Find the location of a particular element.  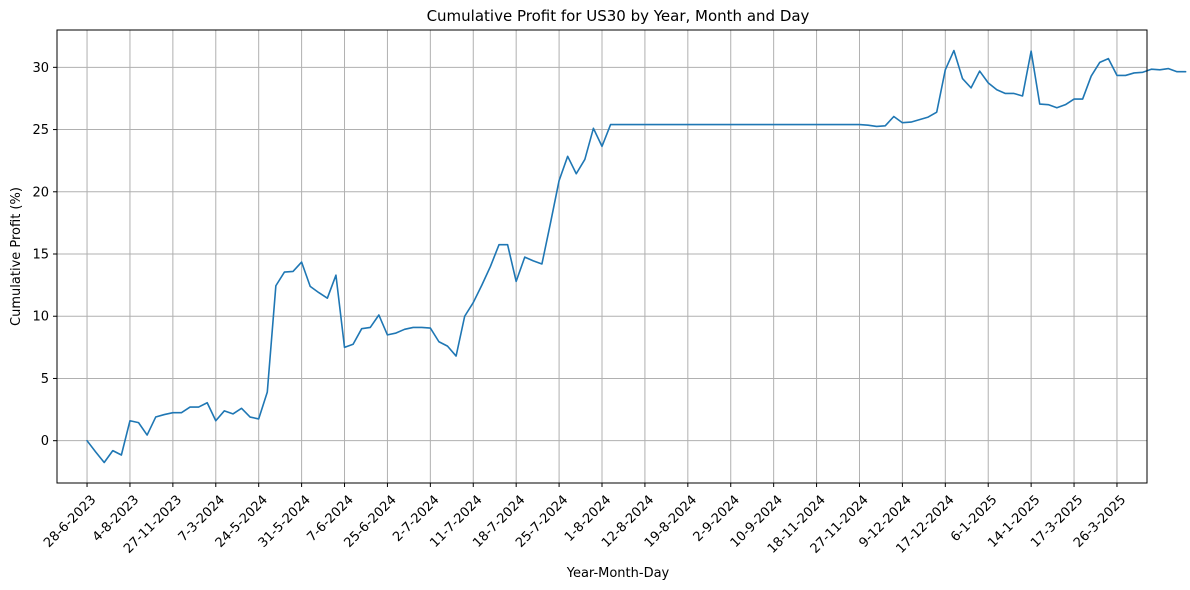

y-tick-label: 20 is located at coordinates (40, 192).